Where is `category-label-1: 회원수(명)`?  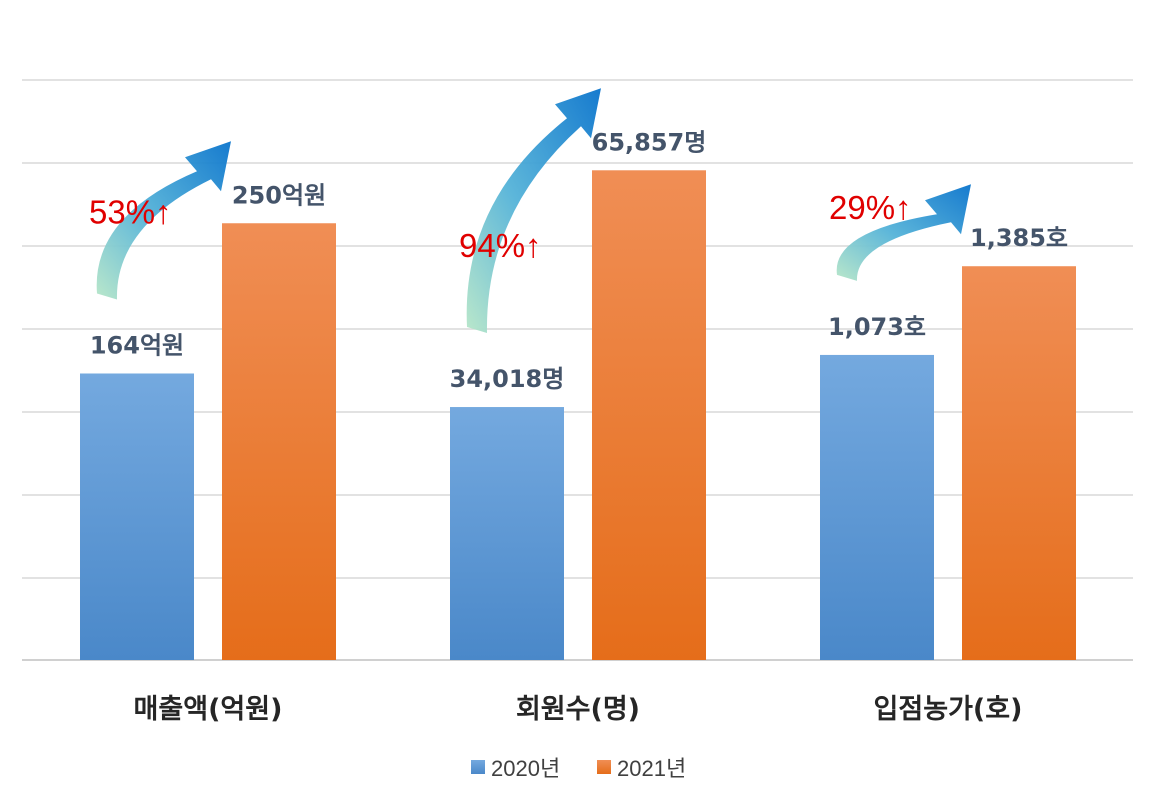 category-label-1: 회원수(명) is located at coordinates (578, 709).